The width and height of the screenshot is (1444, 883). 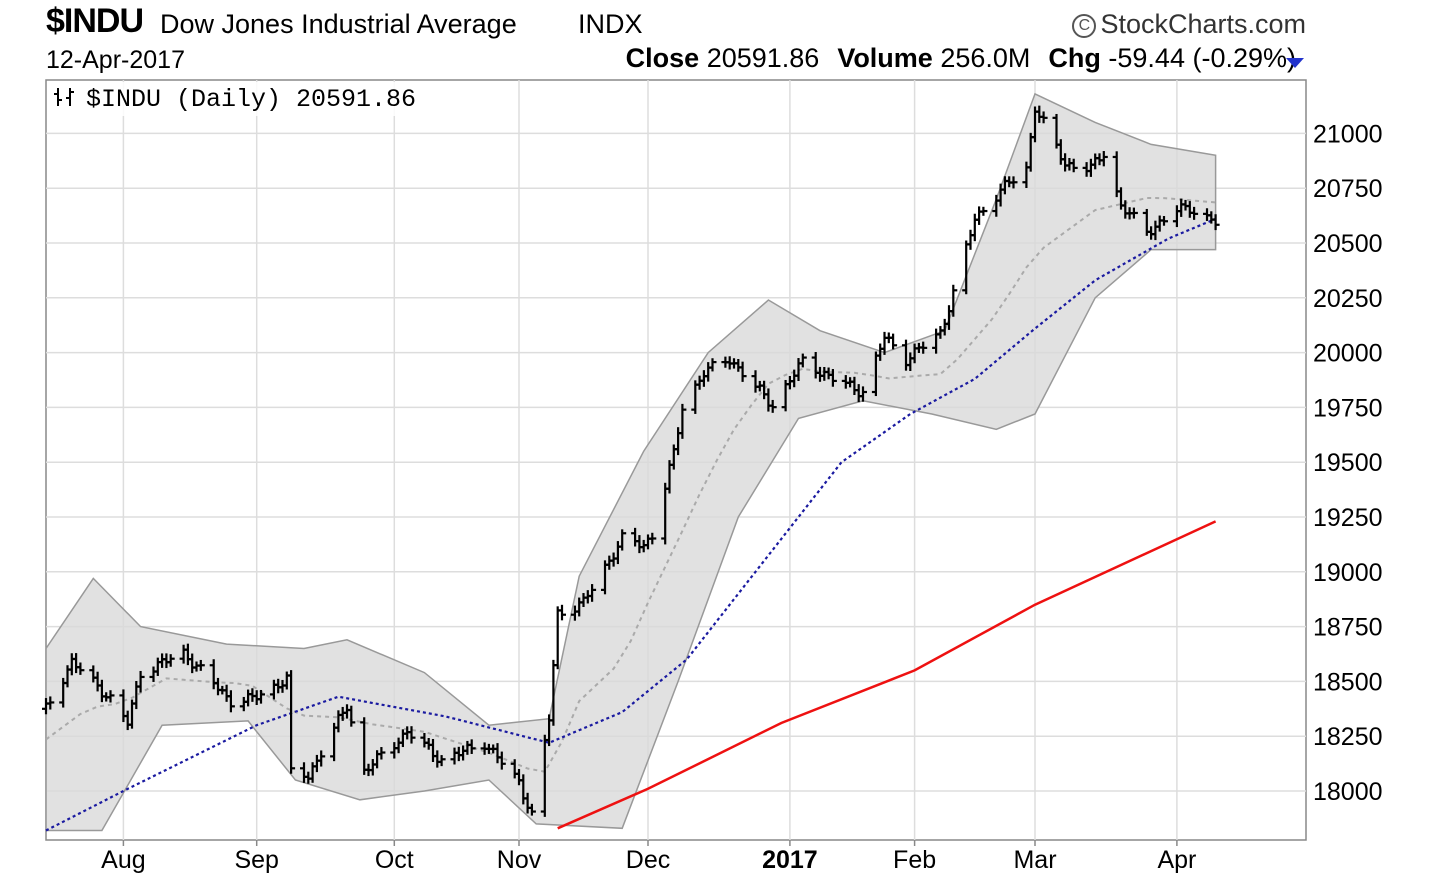 I want to click on y-tick-label: 20250, so click(x=1348, y=299).